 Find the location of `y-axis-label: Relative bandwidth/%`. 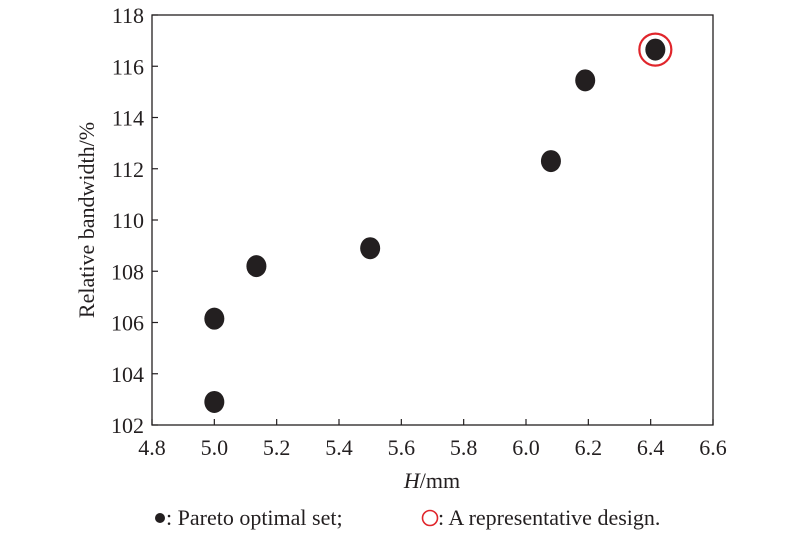

y-axis-label: Relative bandwidth/% is located at coordinates (86, 220).